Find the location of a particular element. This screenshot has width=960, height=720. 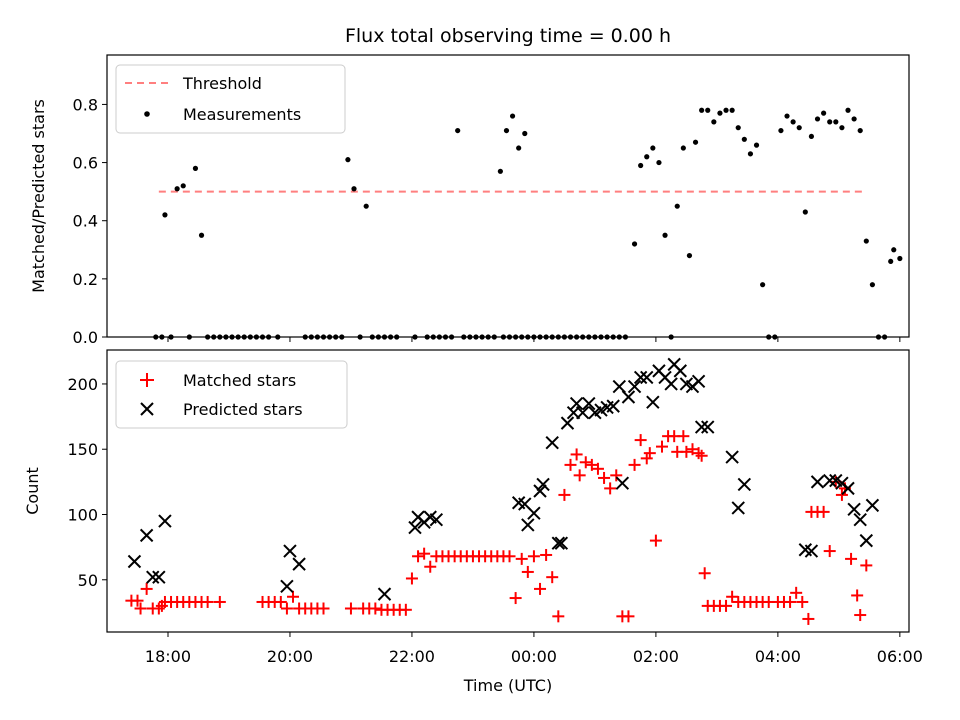

count-legend: Matched stars Predicted stars is located at coordinates (231, 394).